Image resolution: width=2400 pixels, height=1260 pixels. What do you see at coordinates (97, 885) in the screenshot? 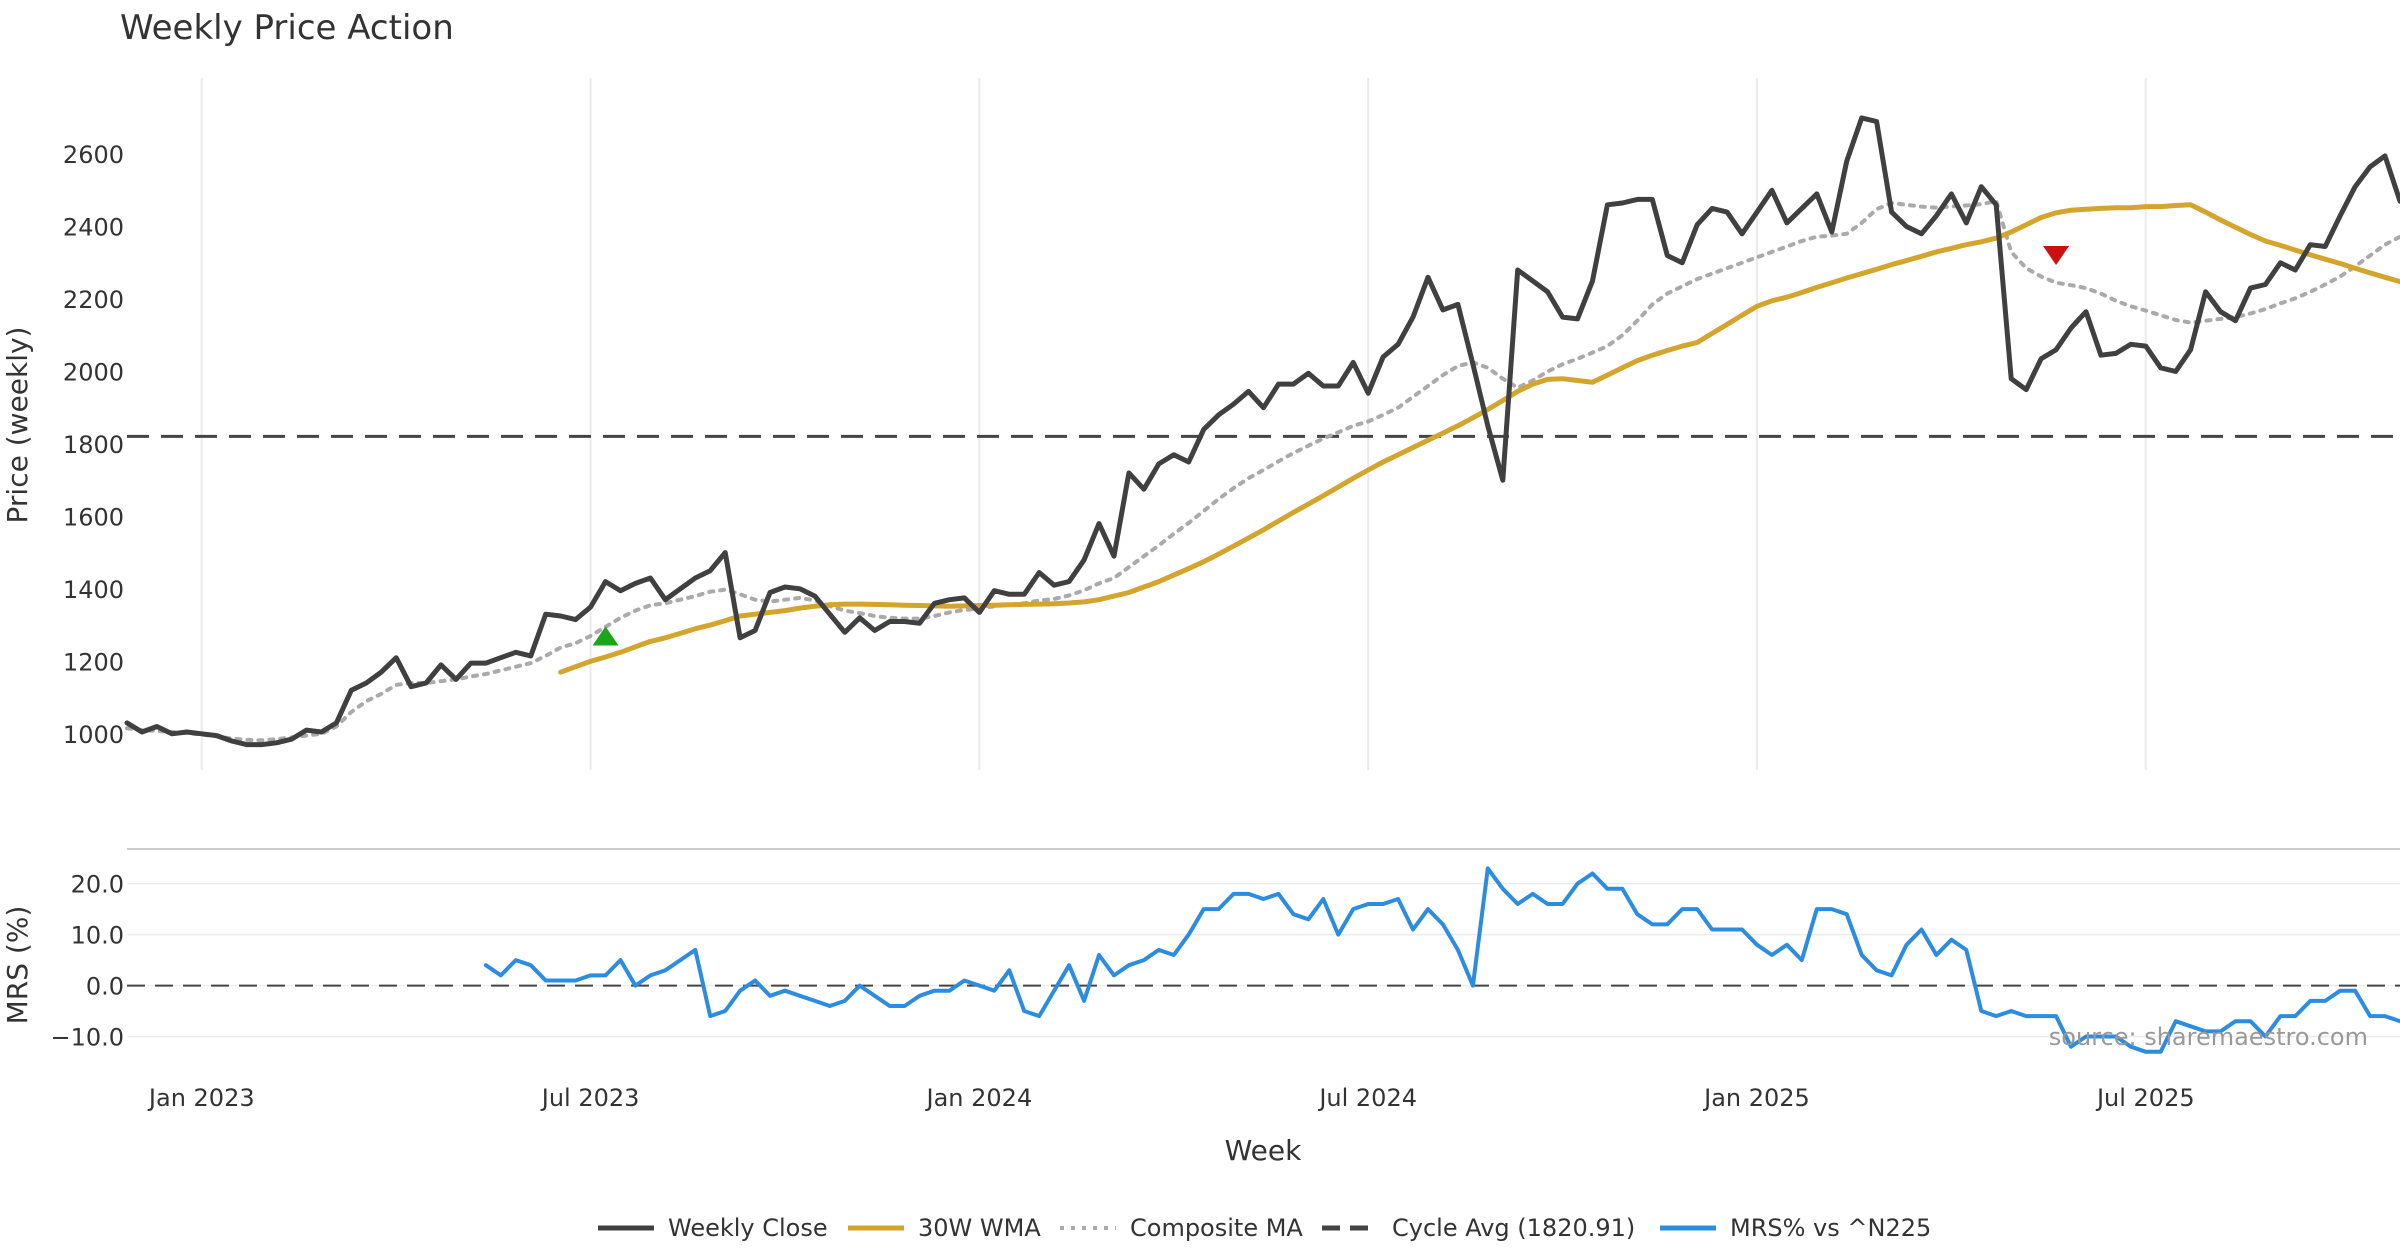
I see `mrs-tick-label: 20.0` at bounding box center [97, 885].